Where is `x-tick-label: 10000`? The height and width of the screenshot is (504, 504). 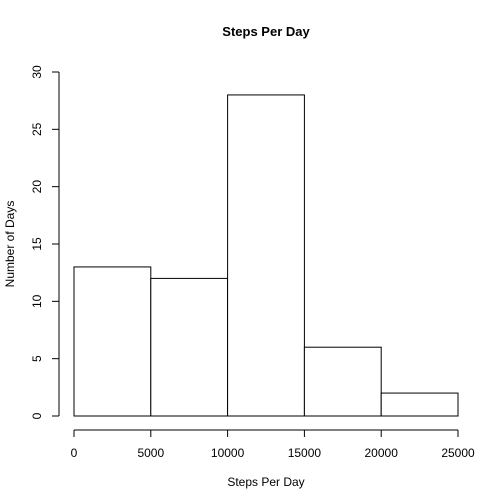
x-tick-label: 10000 is located at coordinates (228, 453).